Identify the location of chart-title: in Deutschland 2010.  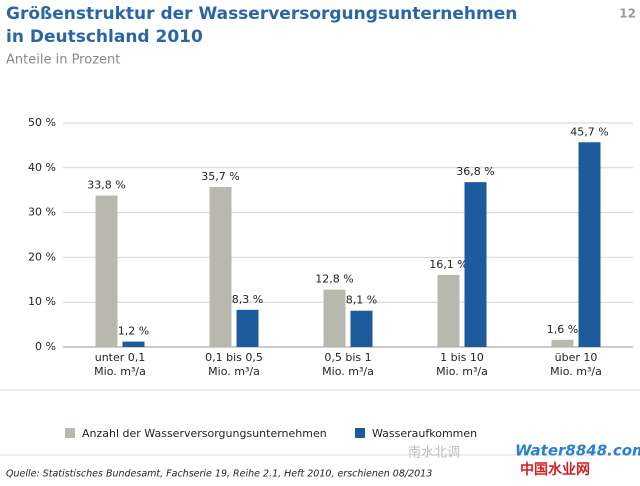
(104, 37).